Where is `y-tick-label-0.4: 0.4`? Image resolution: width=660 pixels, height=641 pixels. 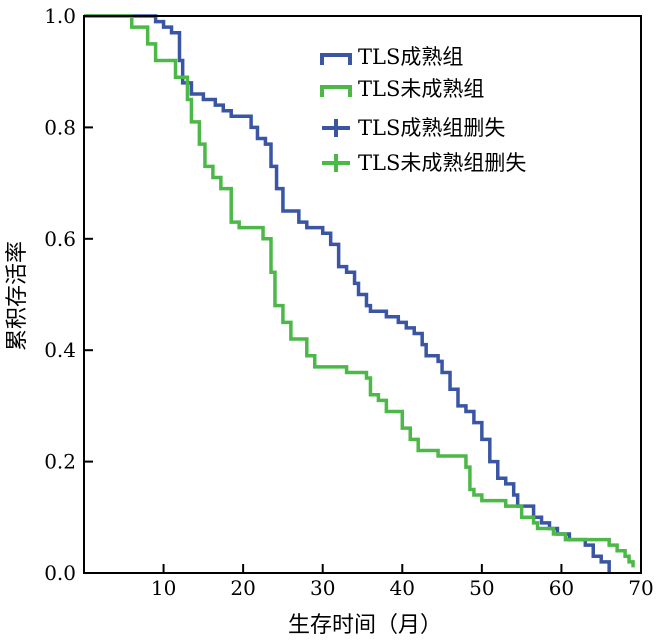 y-tick-label-0.4: 0.4 is located at coordinates (60, 350).